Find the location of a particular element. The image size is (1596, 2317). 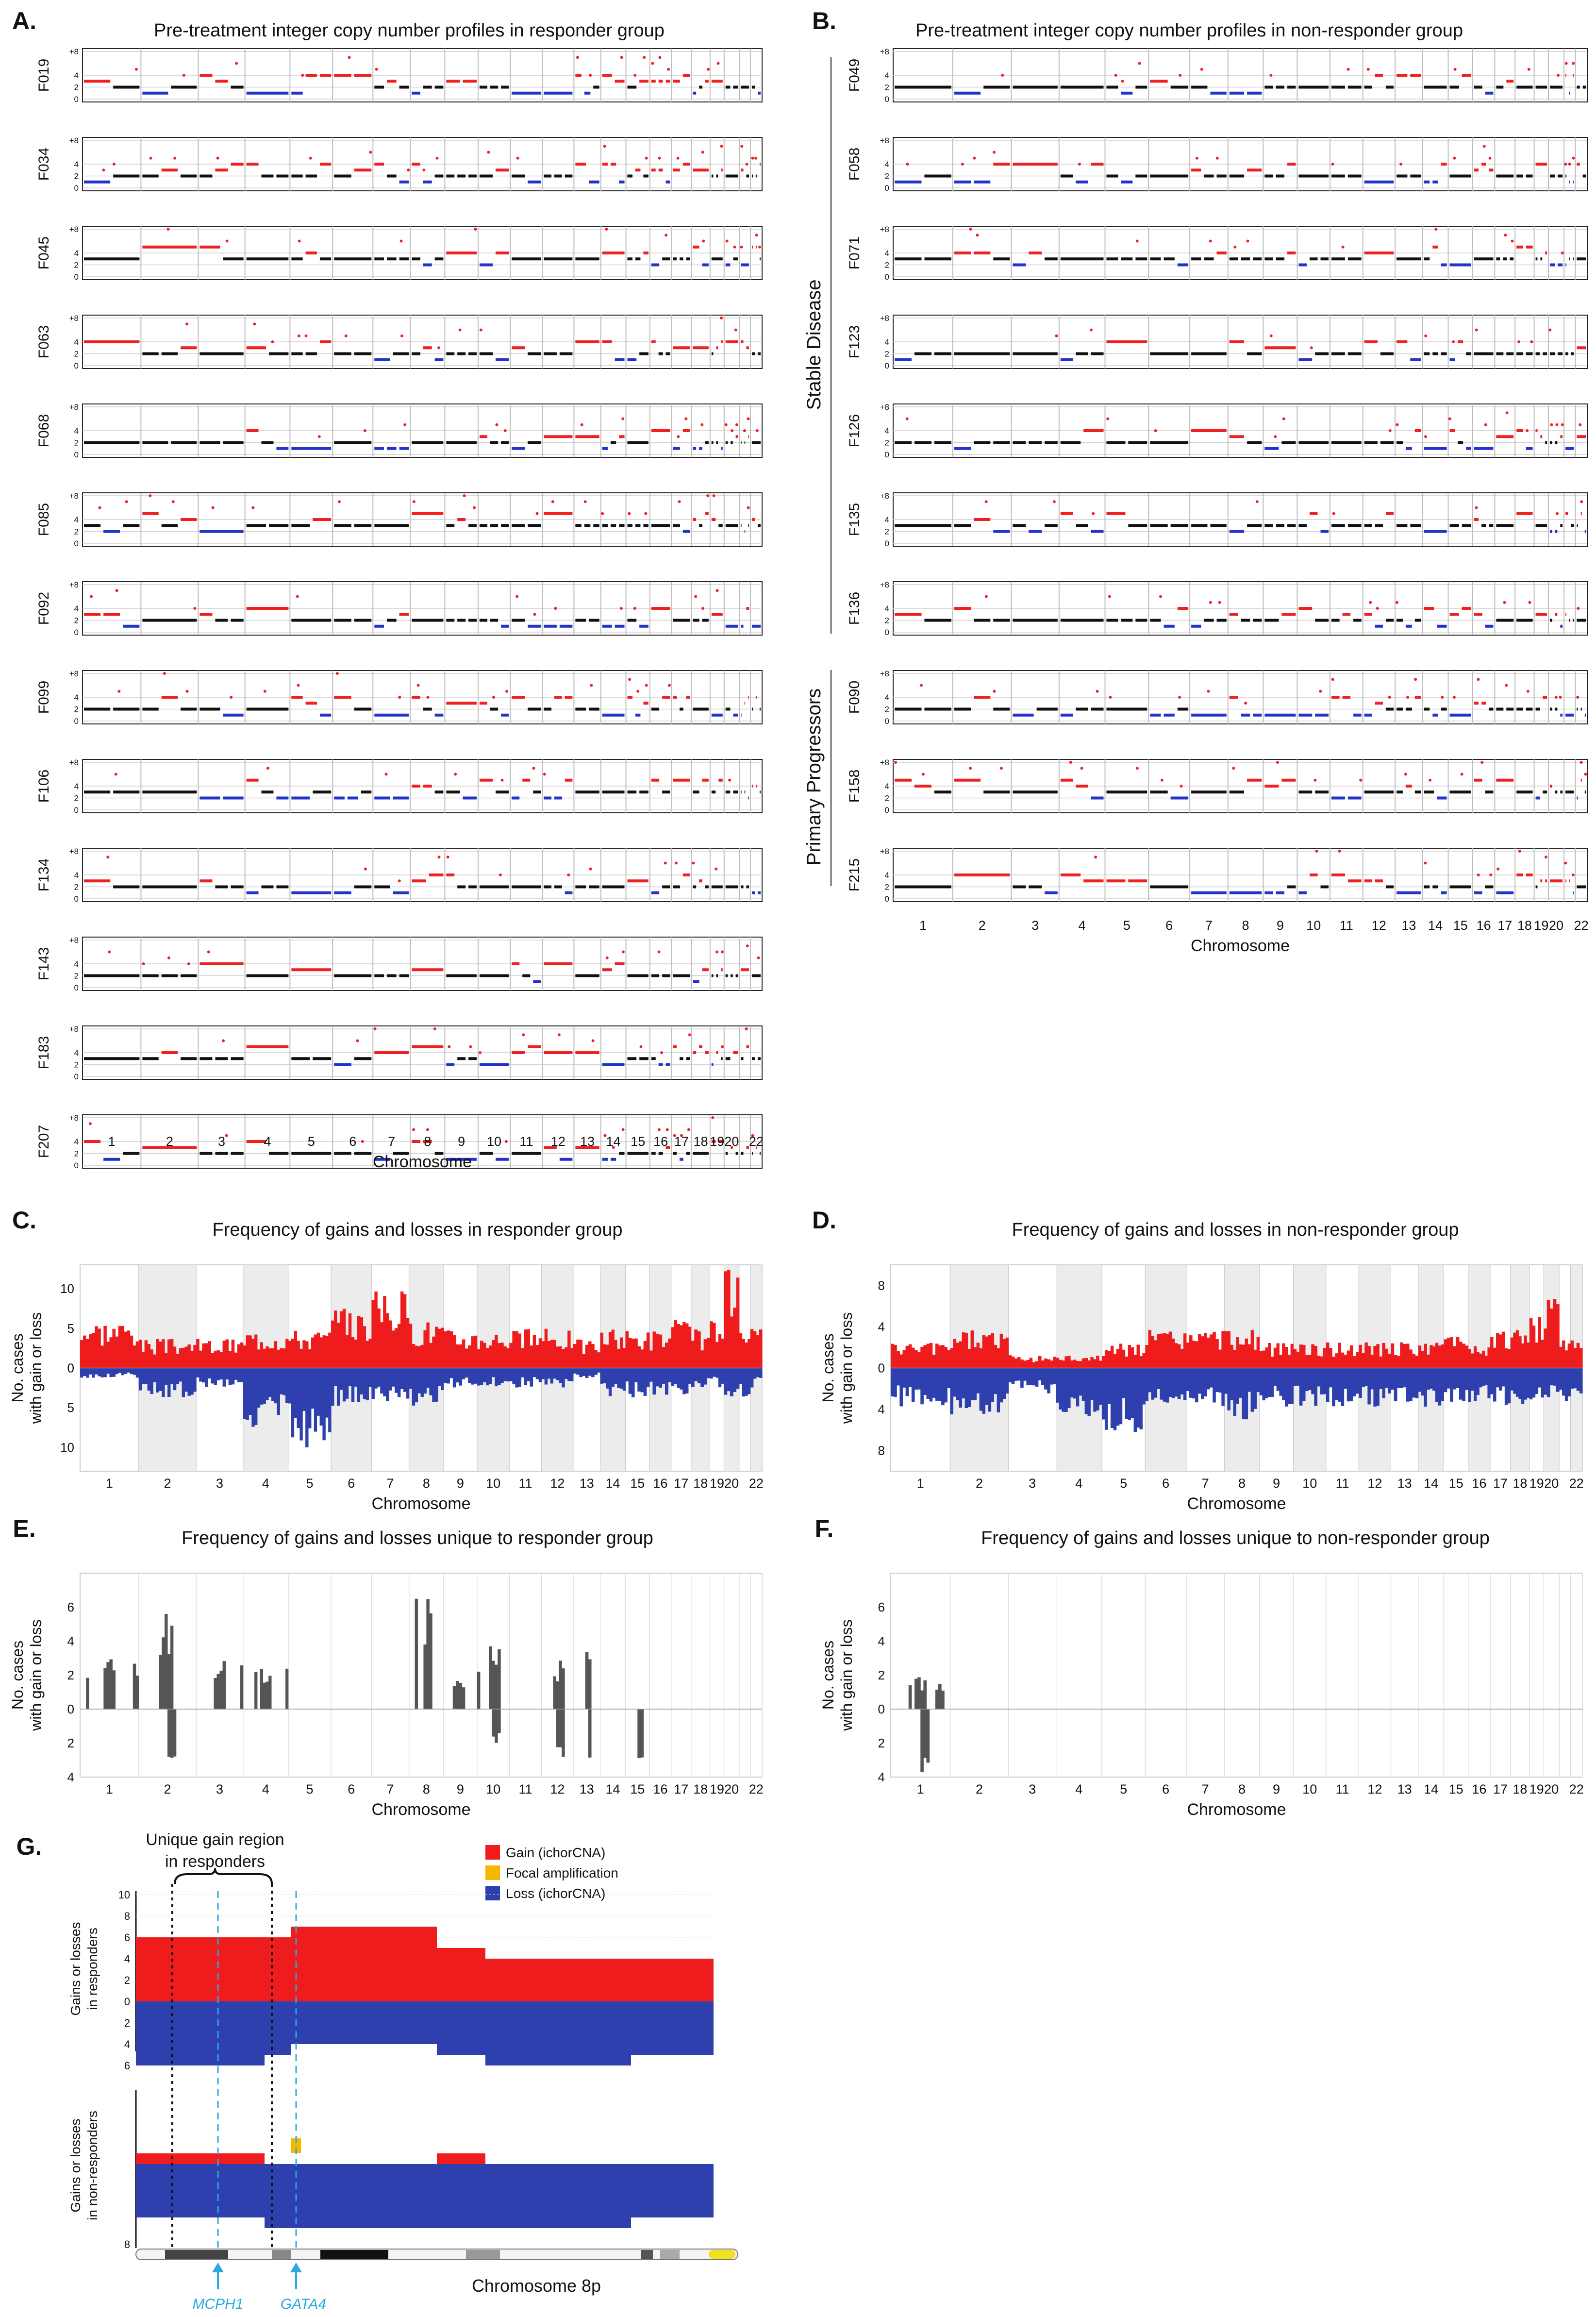

chrom-tick: 19 is located at coordinates (717, 1141).